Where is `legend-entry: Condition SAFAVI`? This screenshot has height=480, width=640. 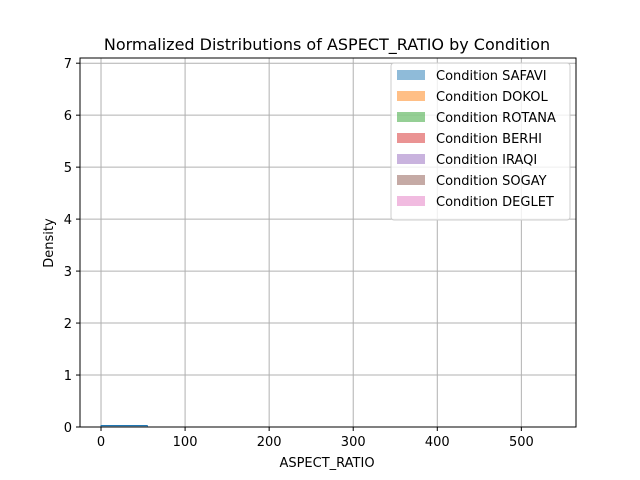 legend-entry: Condition SAFAVI is located at coordinates (491, 76).